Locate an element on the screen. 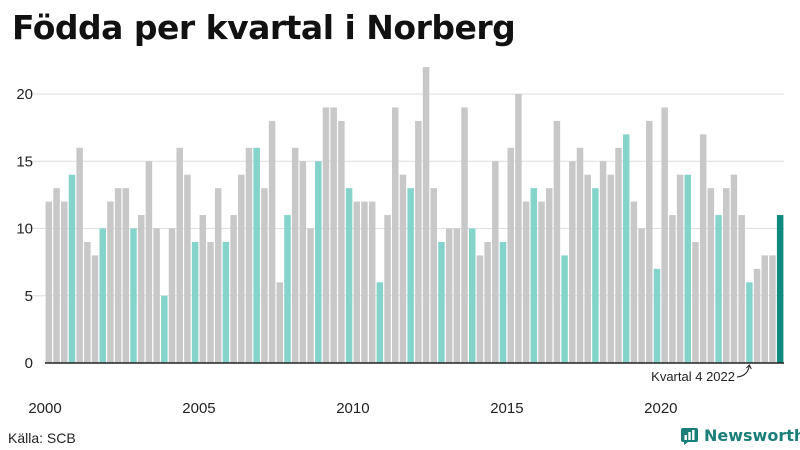 The image size is (800, 450). x-tick-label: 2005 is located at coordinates (198, 408).